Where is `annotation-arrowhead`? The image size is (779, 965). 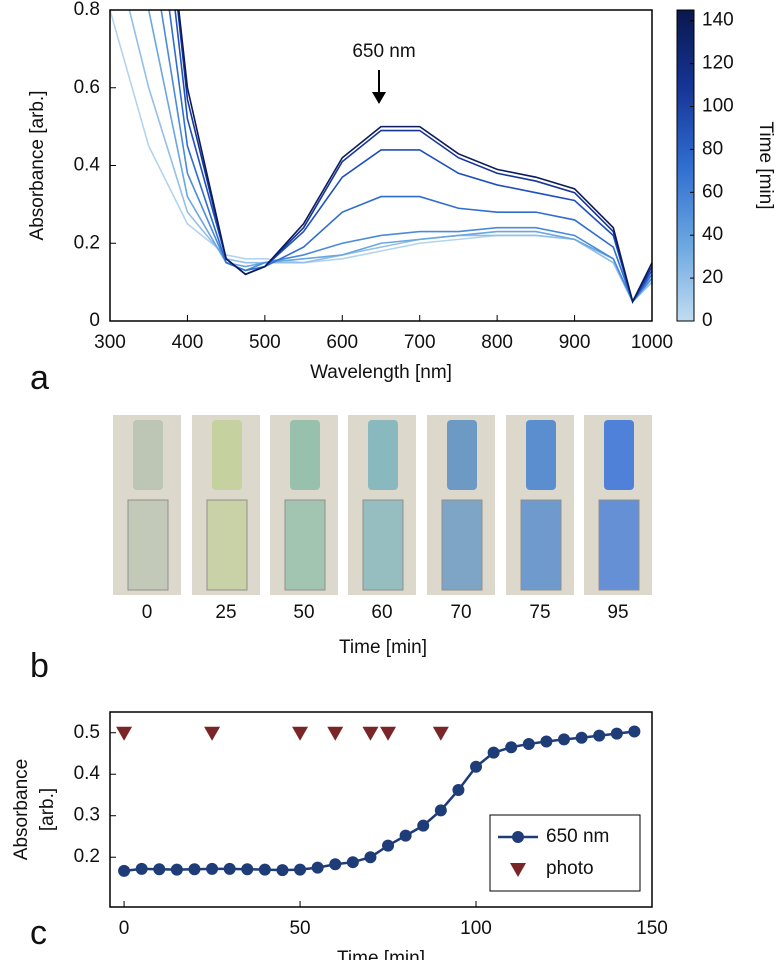 annotation-arrowhead is located at coordinates (379, 98).